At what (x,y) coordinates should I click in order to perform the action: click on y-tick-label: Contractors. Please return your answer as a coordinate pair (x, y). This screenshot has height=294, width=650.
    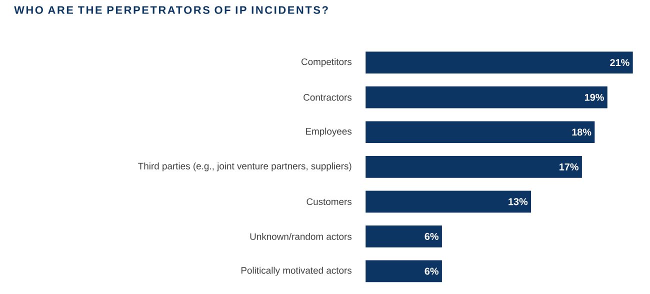
    Looking at the image, I should click on (328, 97).